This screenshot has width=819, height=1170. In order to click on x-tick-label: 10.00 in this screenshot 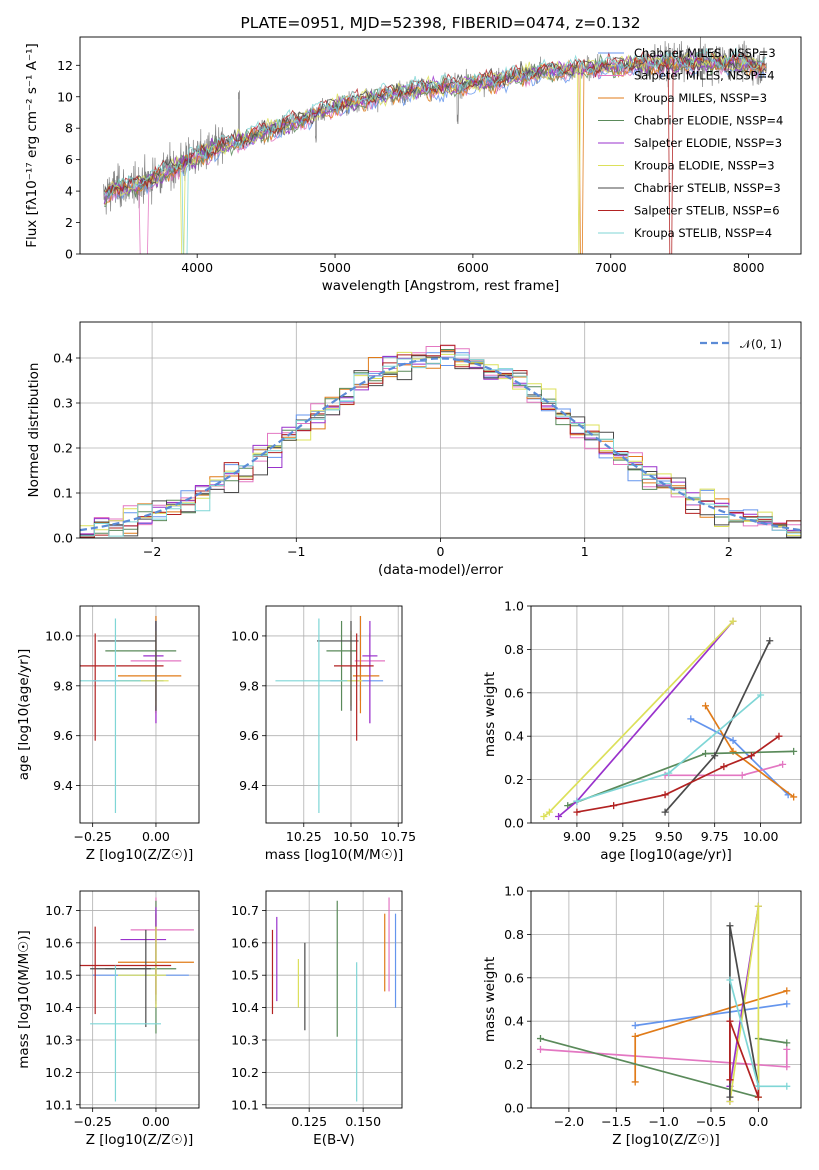, I will do `click(761, 836)`.